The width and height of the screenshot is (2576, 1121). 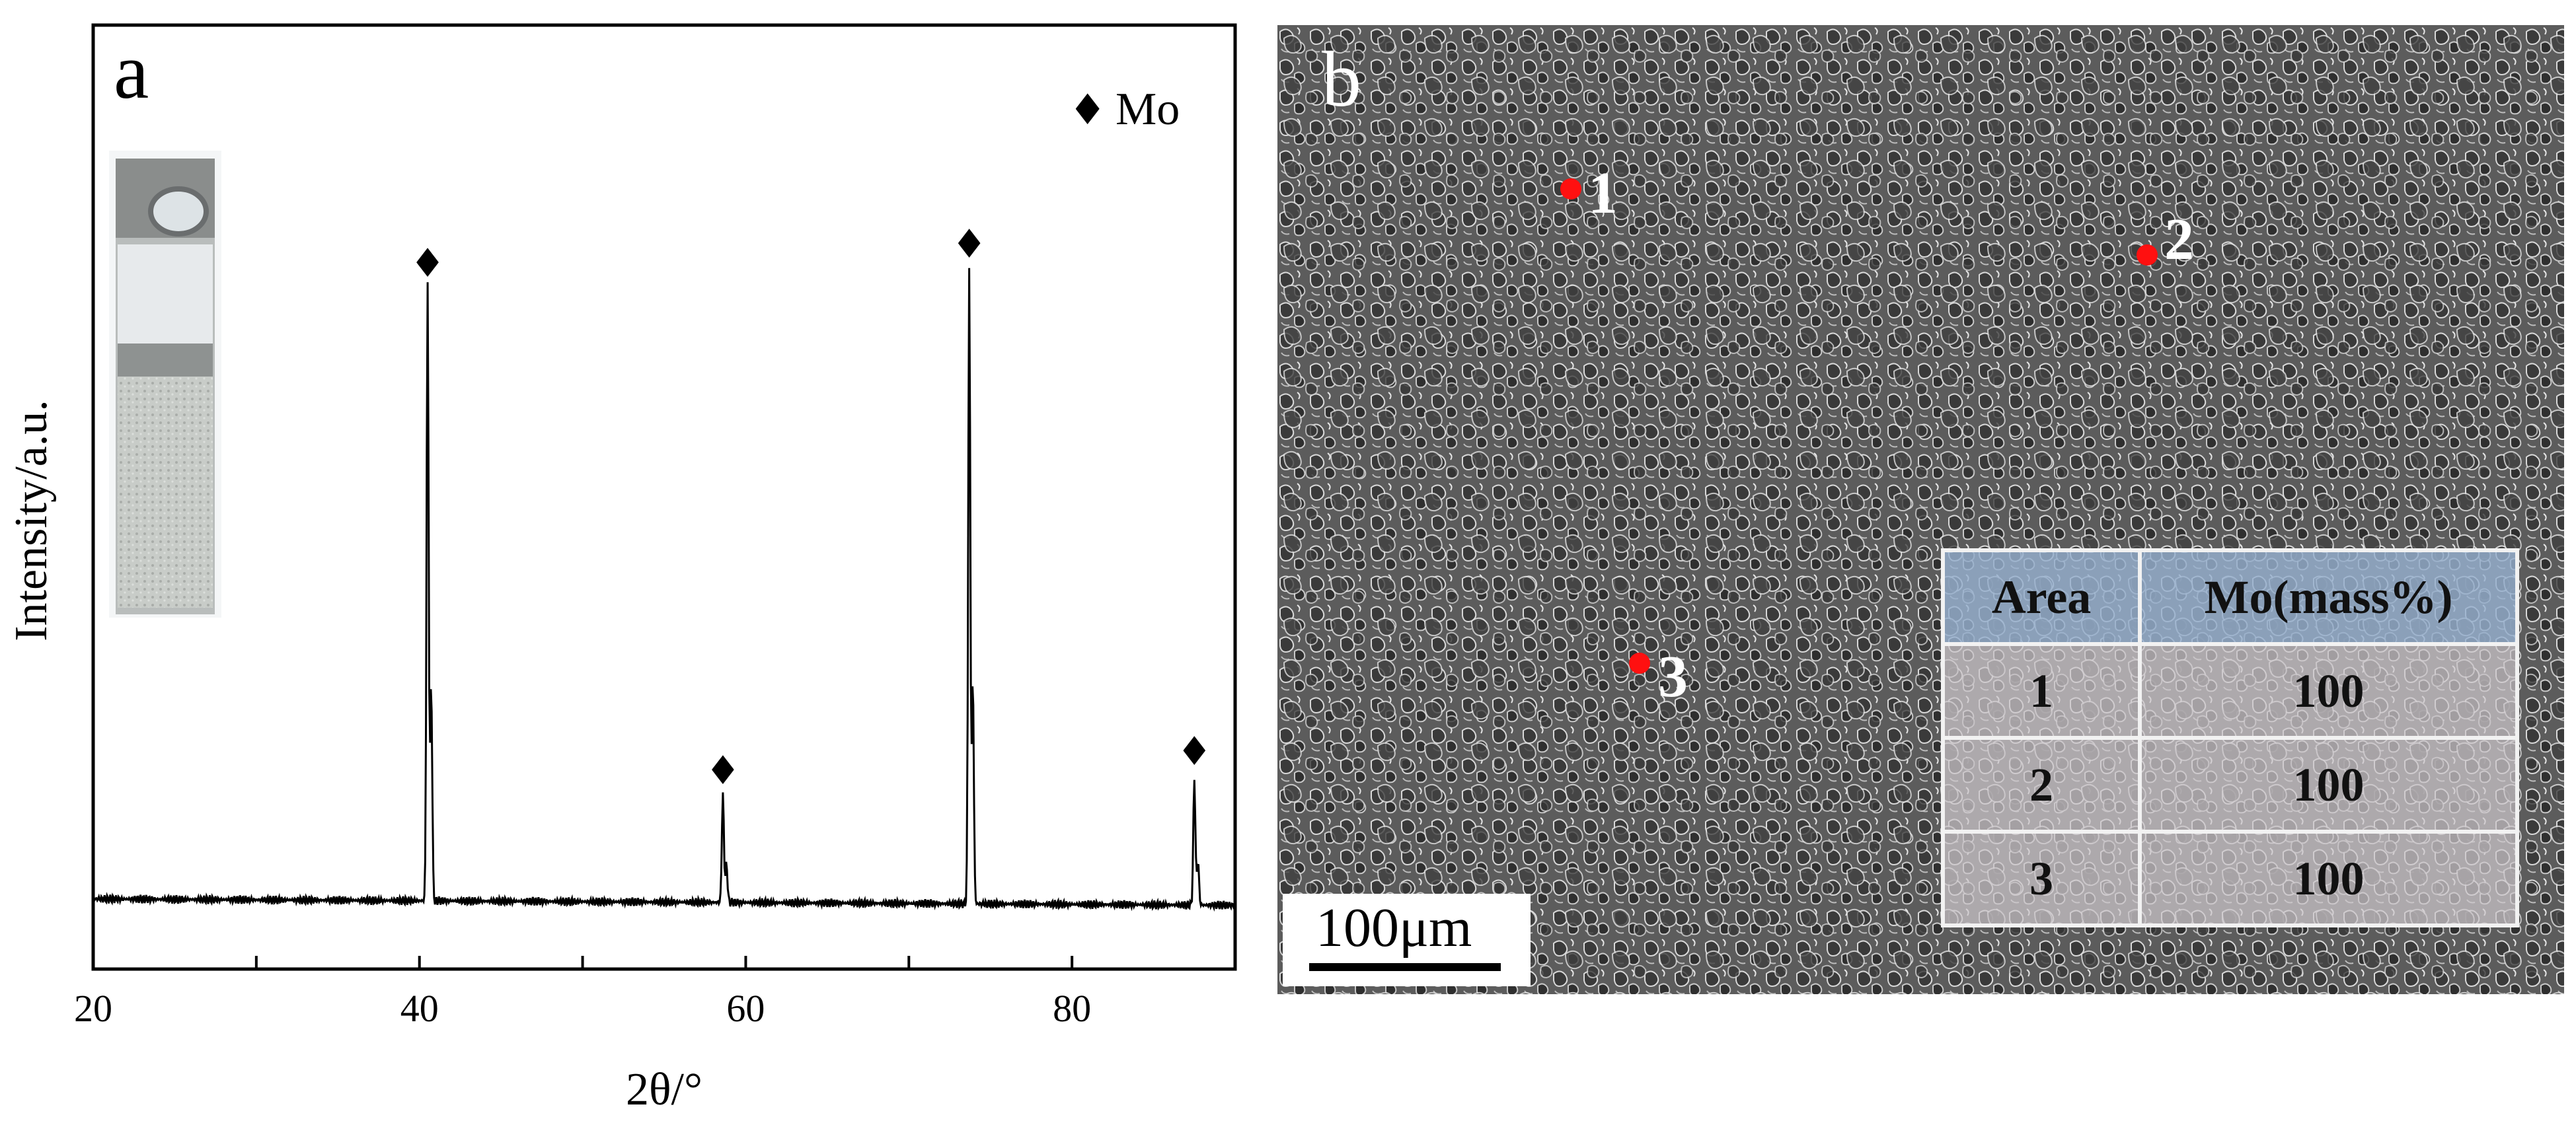 What do you see at coordinates (2179, 239) in the screenshot?
I see `spot-label-2: 2` at bounding box center [2179, 239].